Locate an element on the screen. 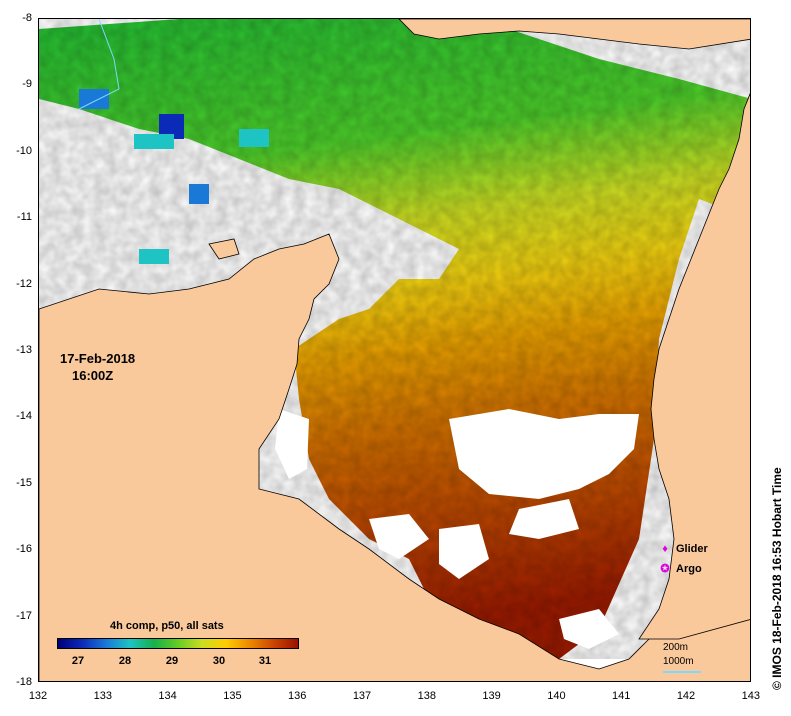 The image size is (791, 716). lon-tick-label: 133 is located at coordinates (102, 696).